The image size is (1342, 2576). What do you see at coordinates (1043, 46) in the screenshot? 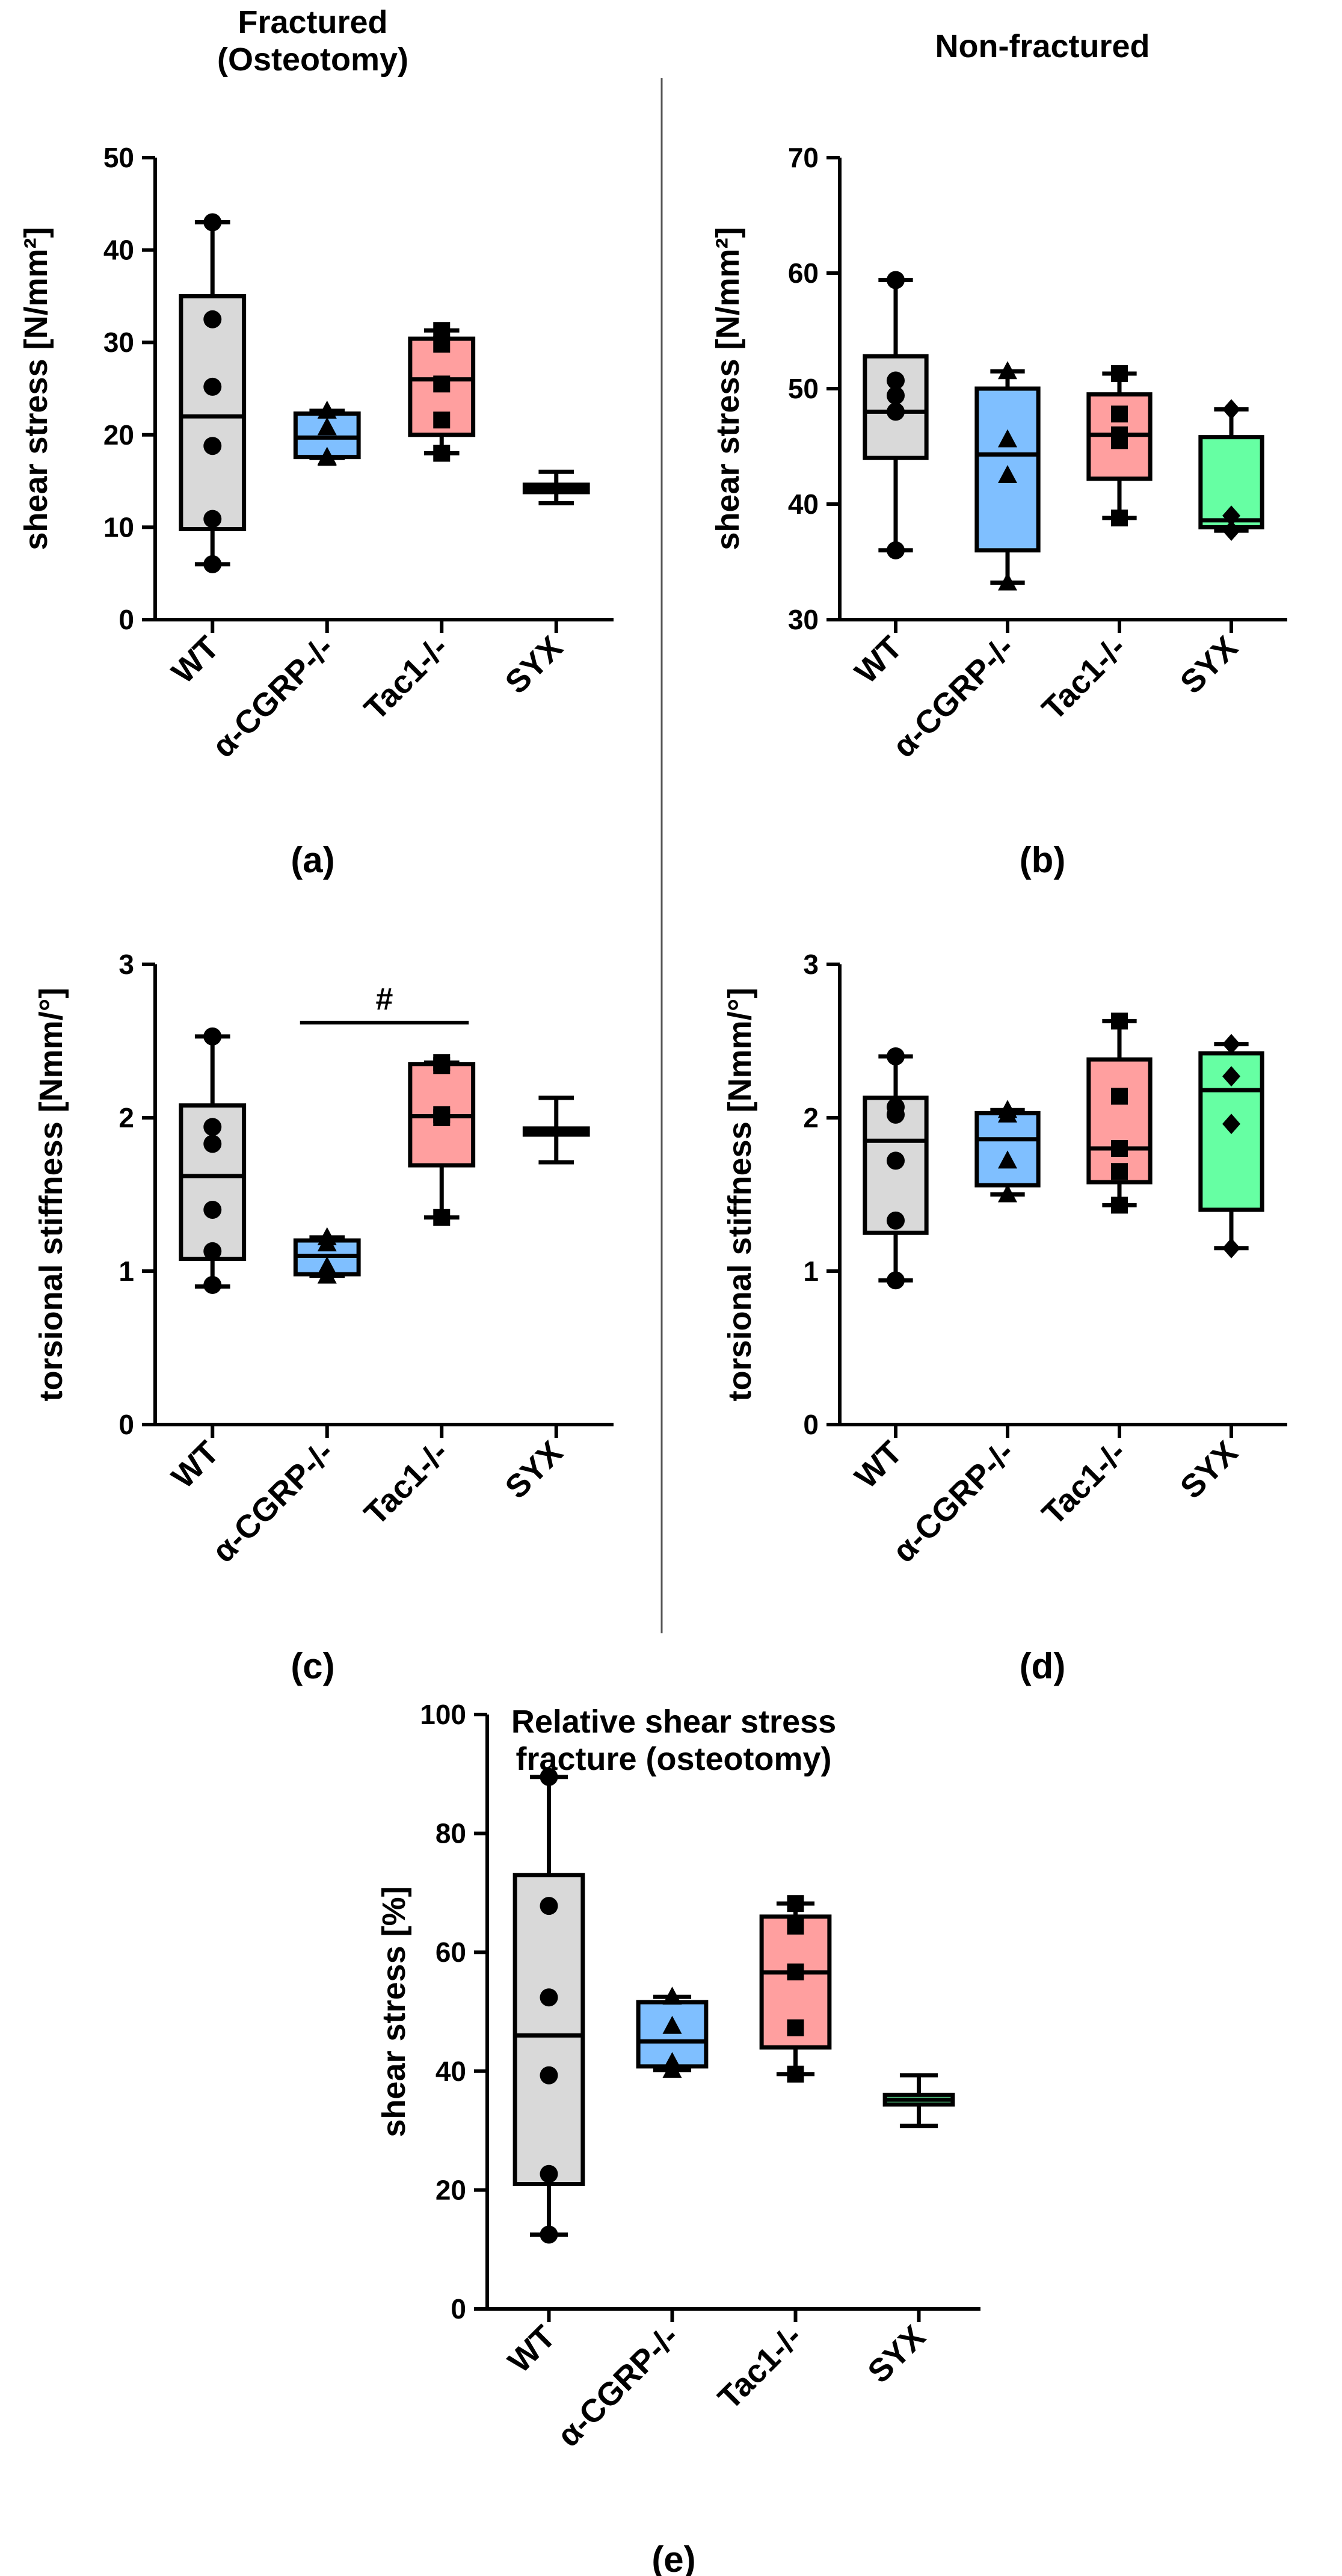
I see `chart-title-line: Non-fractured` at bounding box center [1043, 46].